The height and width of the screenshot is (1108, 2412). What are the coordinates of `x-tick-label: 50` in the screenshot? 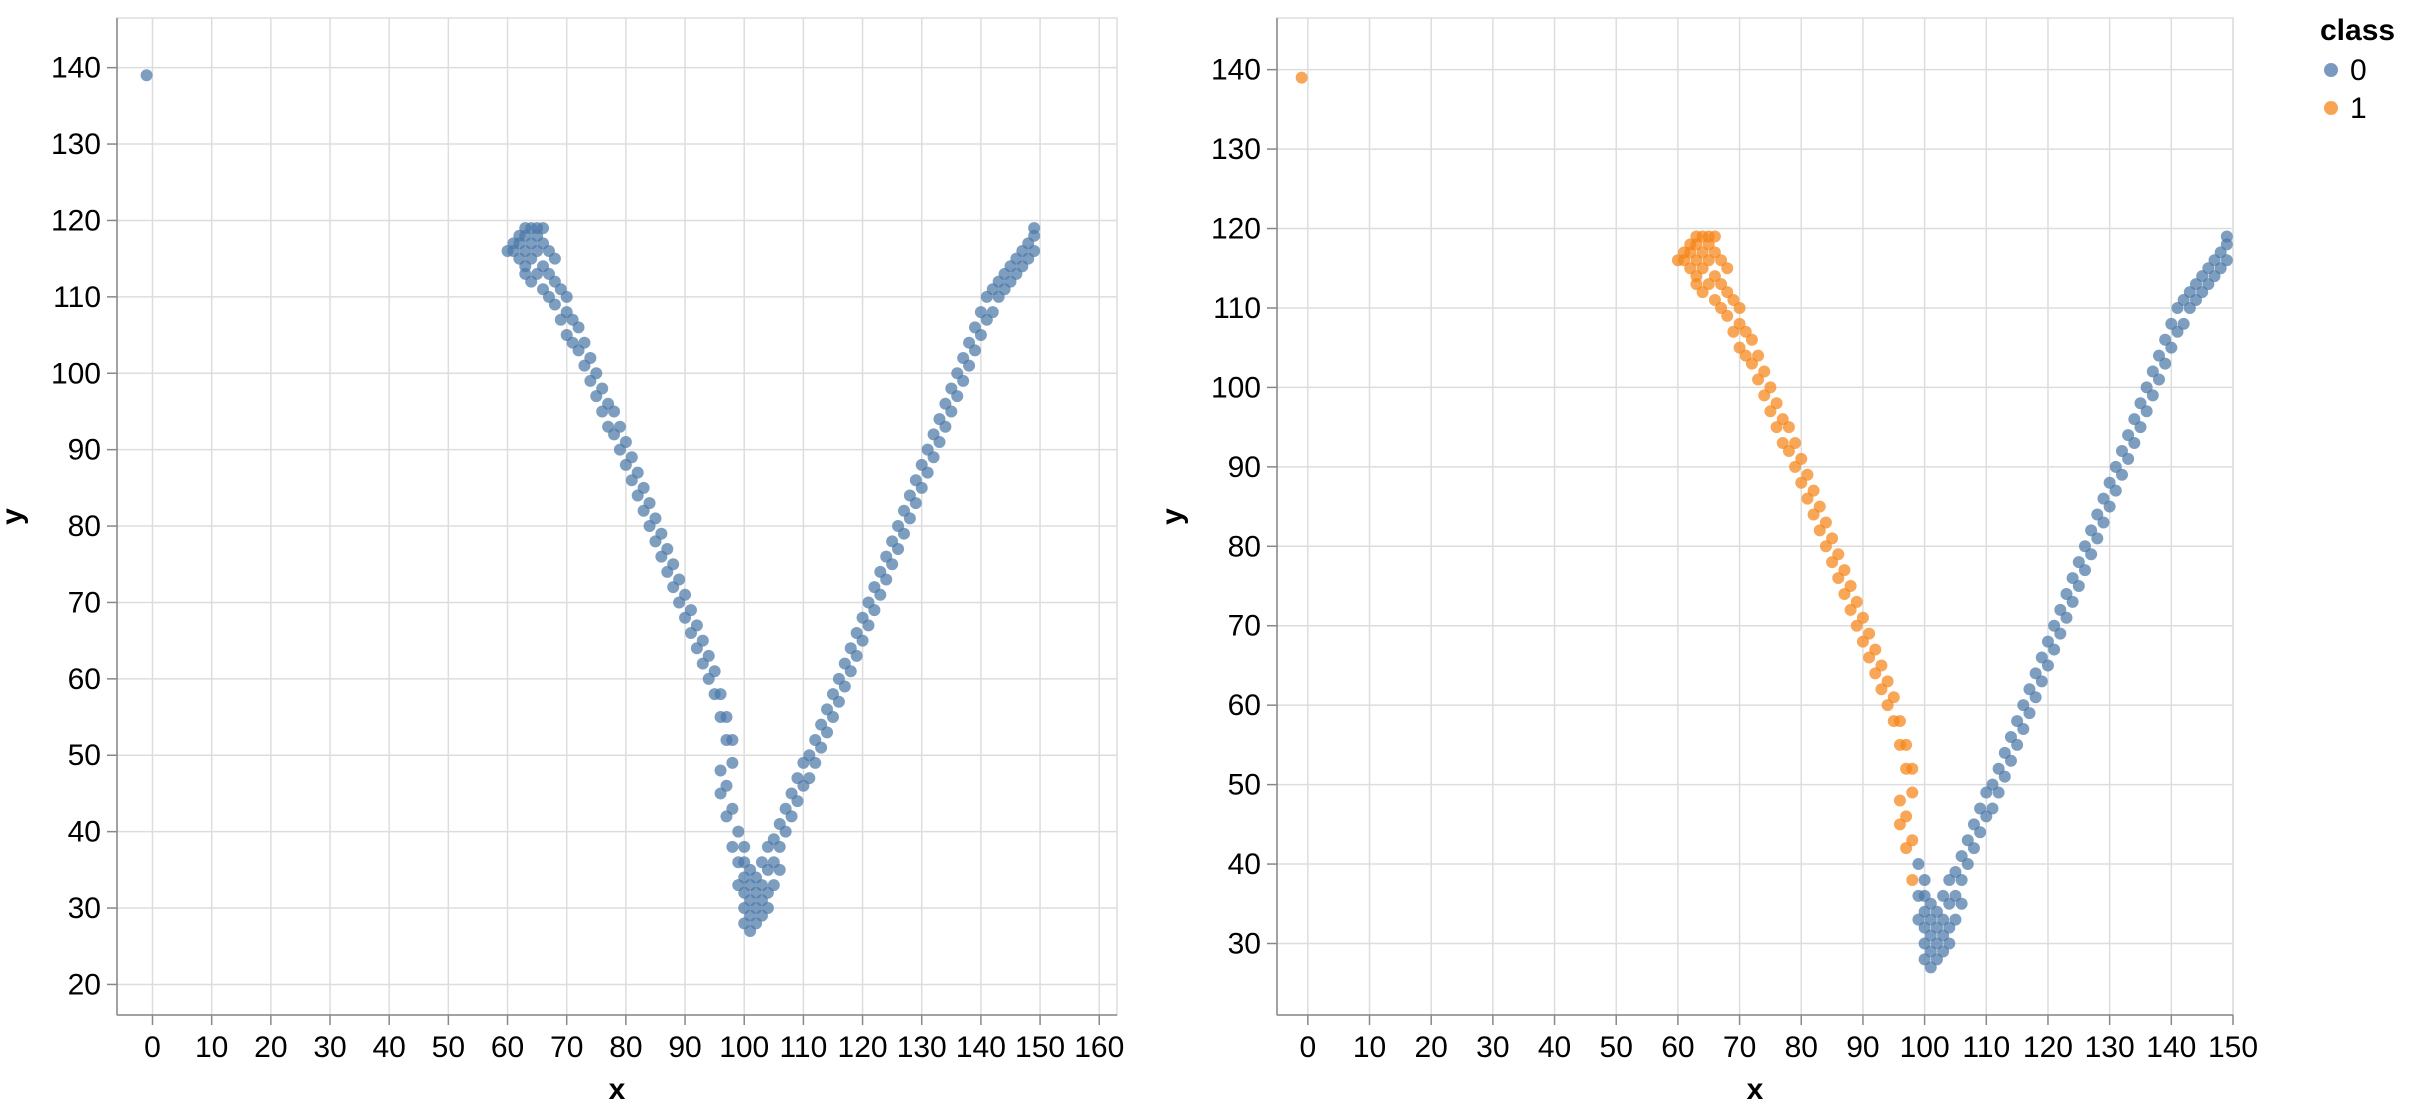 It's located at (448, 1047).